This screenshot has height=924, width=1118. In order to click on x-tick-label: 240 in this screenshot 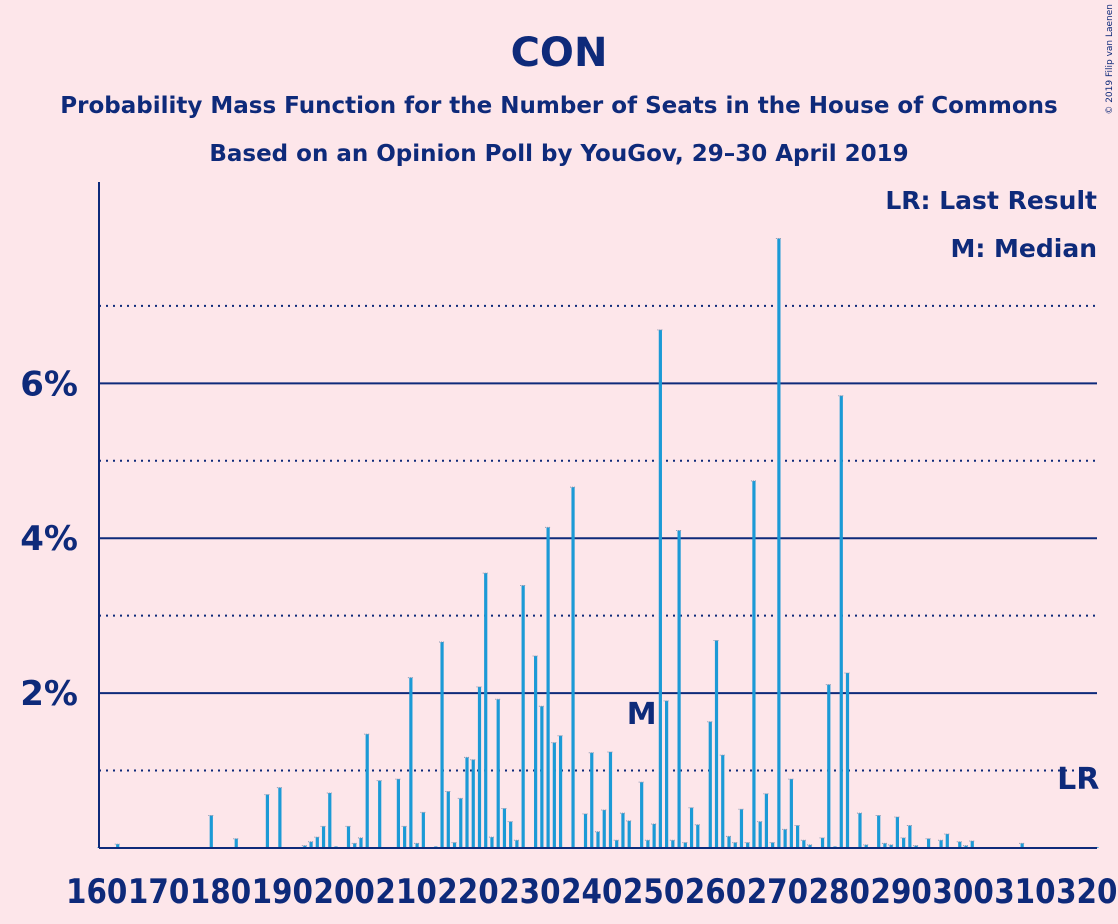, I will do `click(591, 892)`.